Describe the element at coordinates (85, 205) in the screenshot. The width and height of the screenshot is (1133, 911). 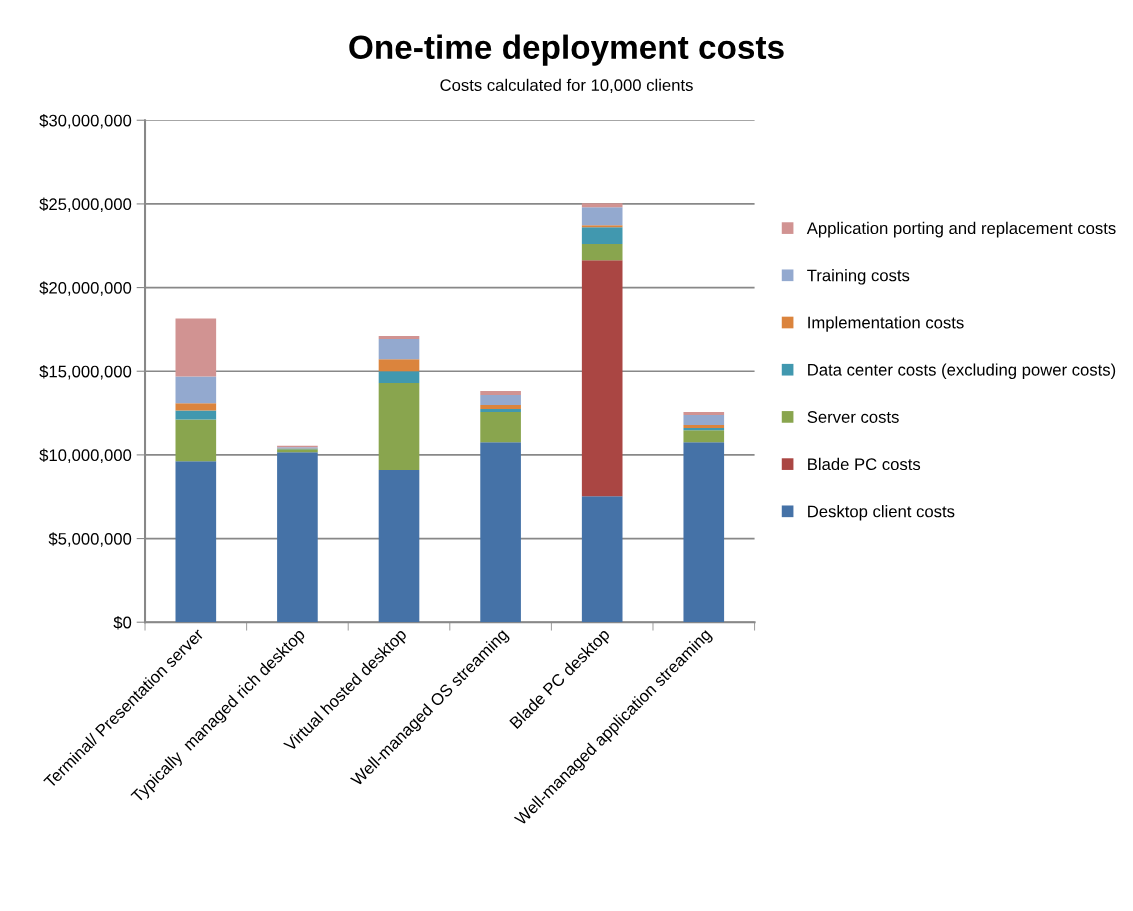
I see `y-tick-label: $25,000,000` at that location.